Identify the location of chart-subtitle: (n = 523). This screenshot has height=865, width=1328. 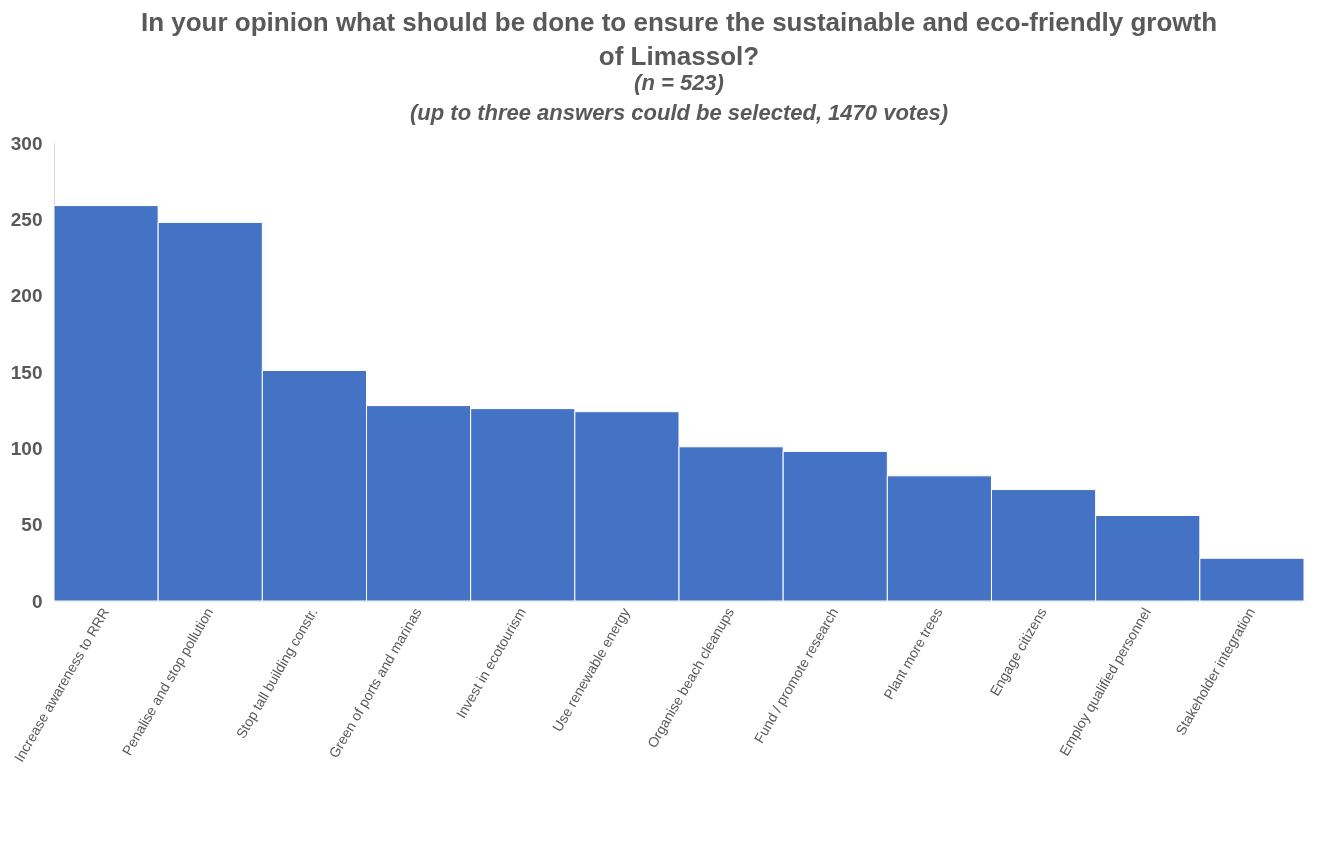
(679, 82).